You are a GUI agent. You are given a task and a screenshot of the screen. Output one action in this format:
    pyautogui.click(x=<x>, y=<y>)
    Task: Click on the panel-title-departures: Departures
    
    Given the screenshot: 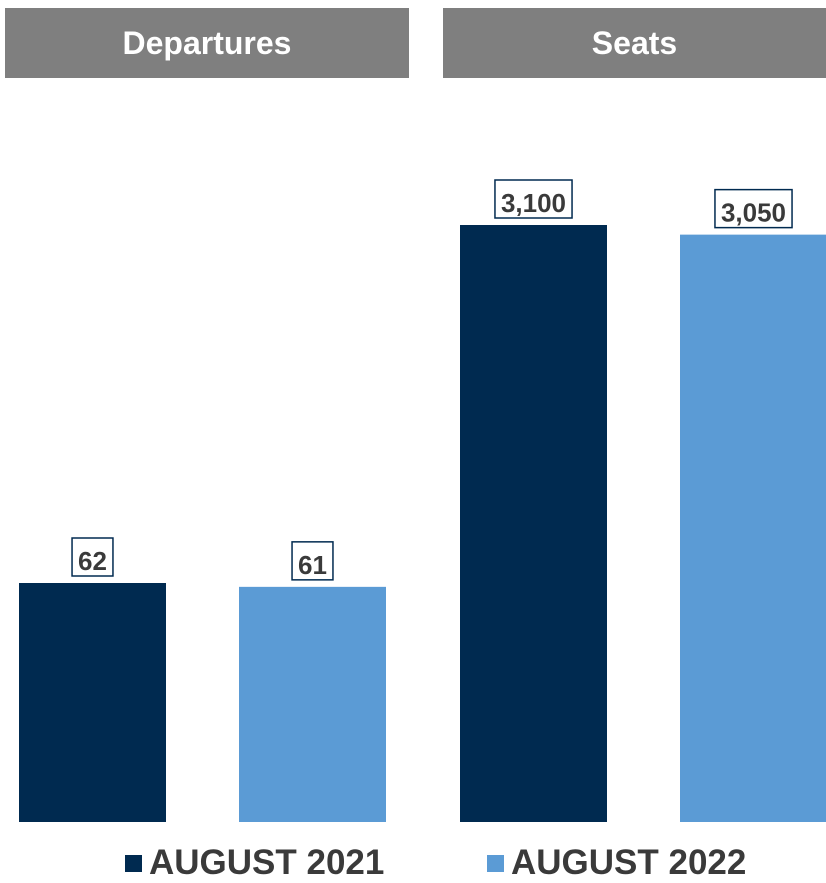 What is the action you would take?
    pyautogui.click(x=207, y=43)
    